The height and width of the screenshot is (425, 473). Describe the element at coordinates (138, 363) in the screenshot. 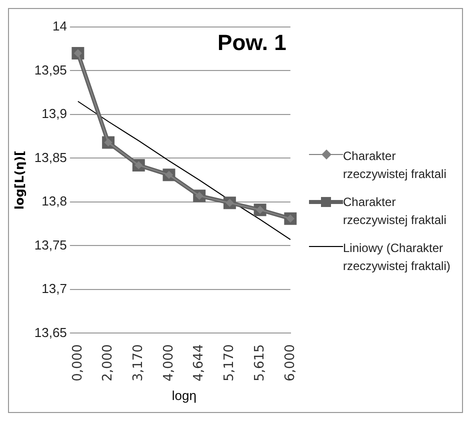

I see `x-tick-label: 3,170` at that location.